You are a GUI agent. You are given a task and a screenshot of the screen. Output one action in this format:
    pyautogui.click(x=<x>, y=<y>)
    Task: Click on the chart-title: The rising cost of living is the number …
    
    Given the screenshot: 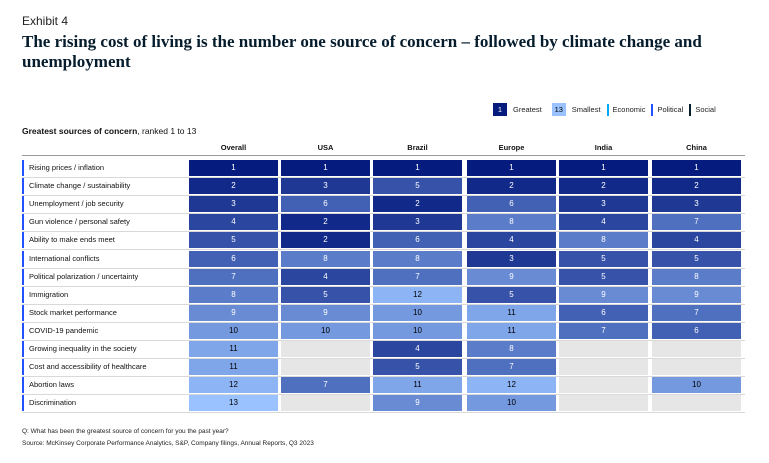 What is the action you would take?
    pyautogui.click(x=362, y=51)
    